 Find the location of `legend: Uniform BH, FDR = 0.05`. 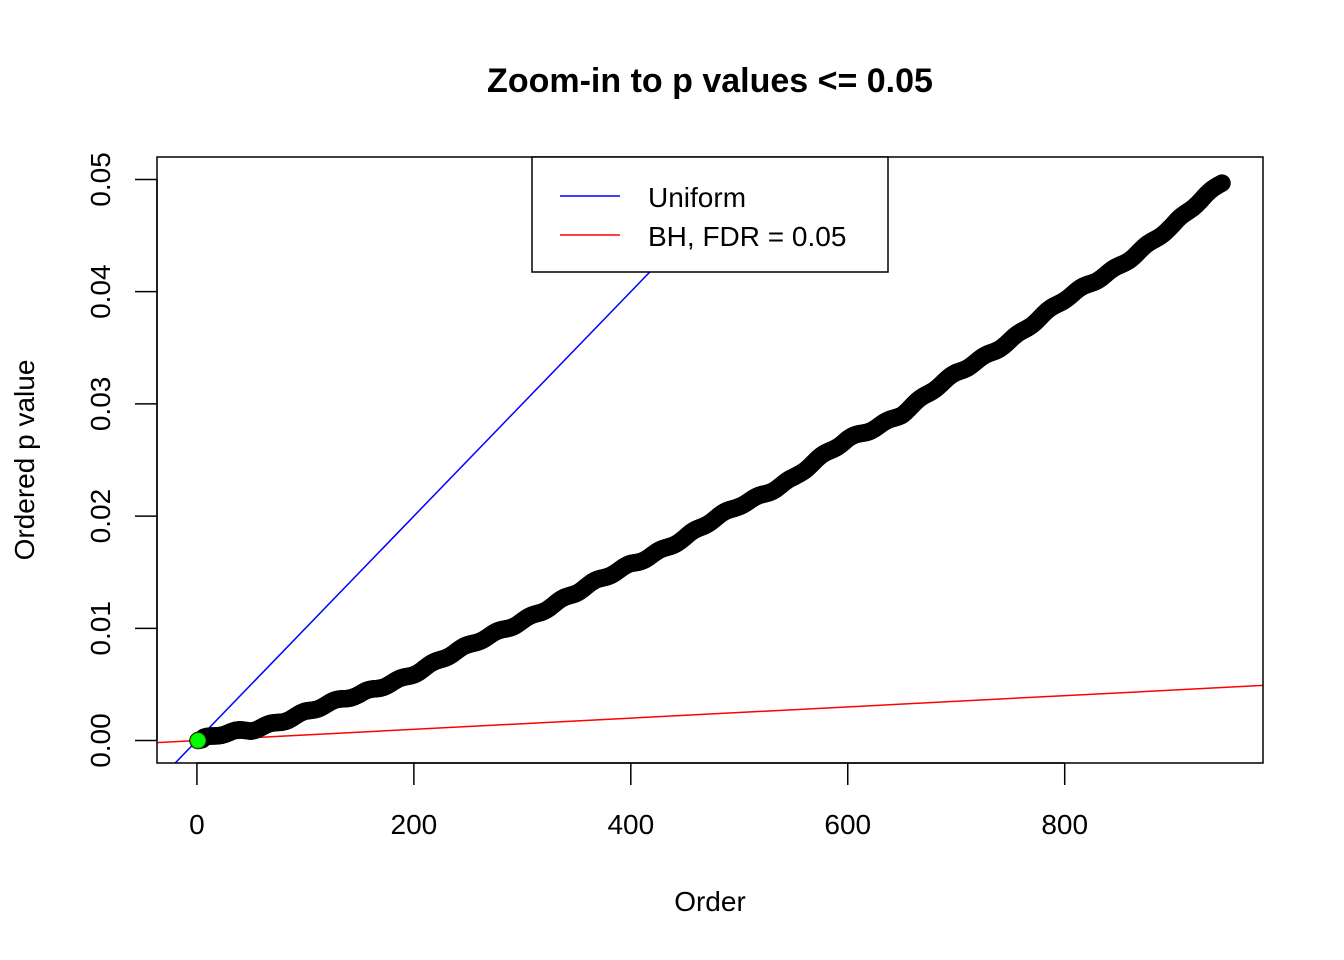

legend: Uniform BH, FDR = 0.05 is located at coordinates (710, 214).